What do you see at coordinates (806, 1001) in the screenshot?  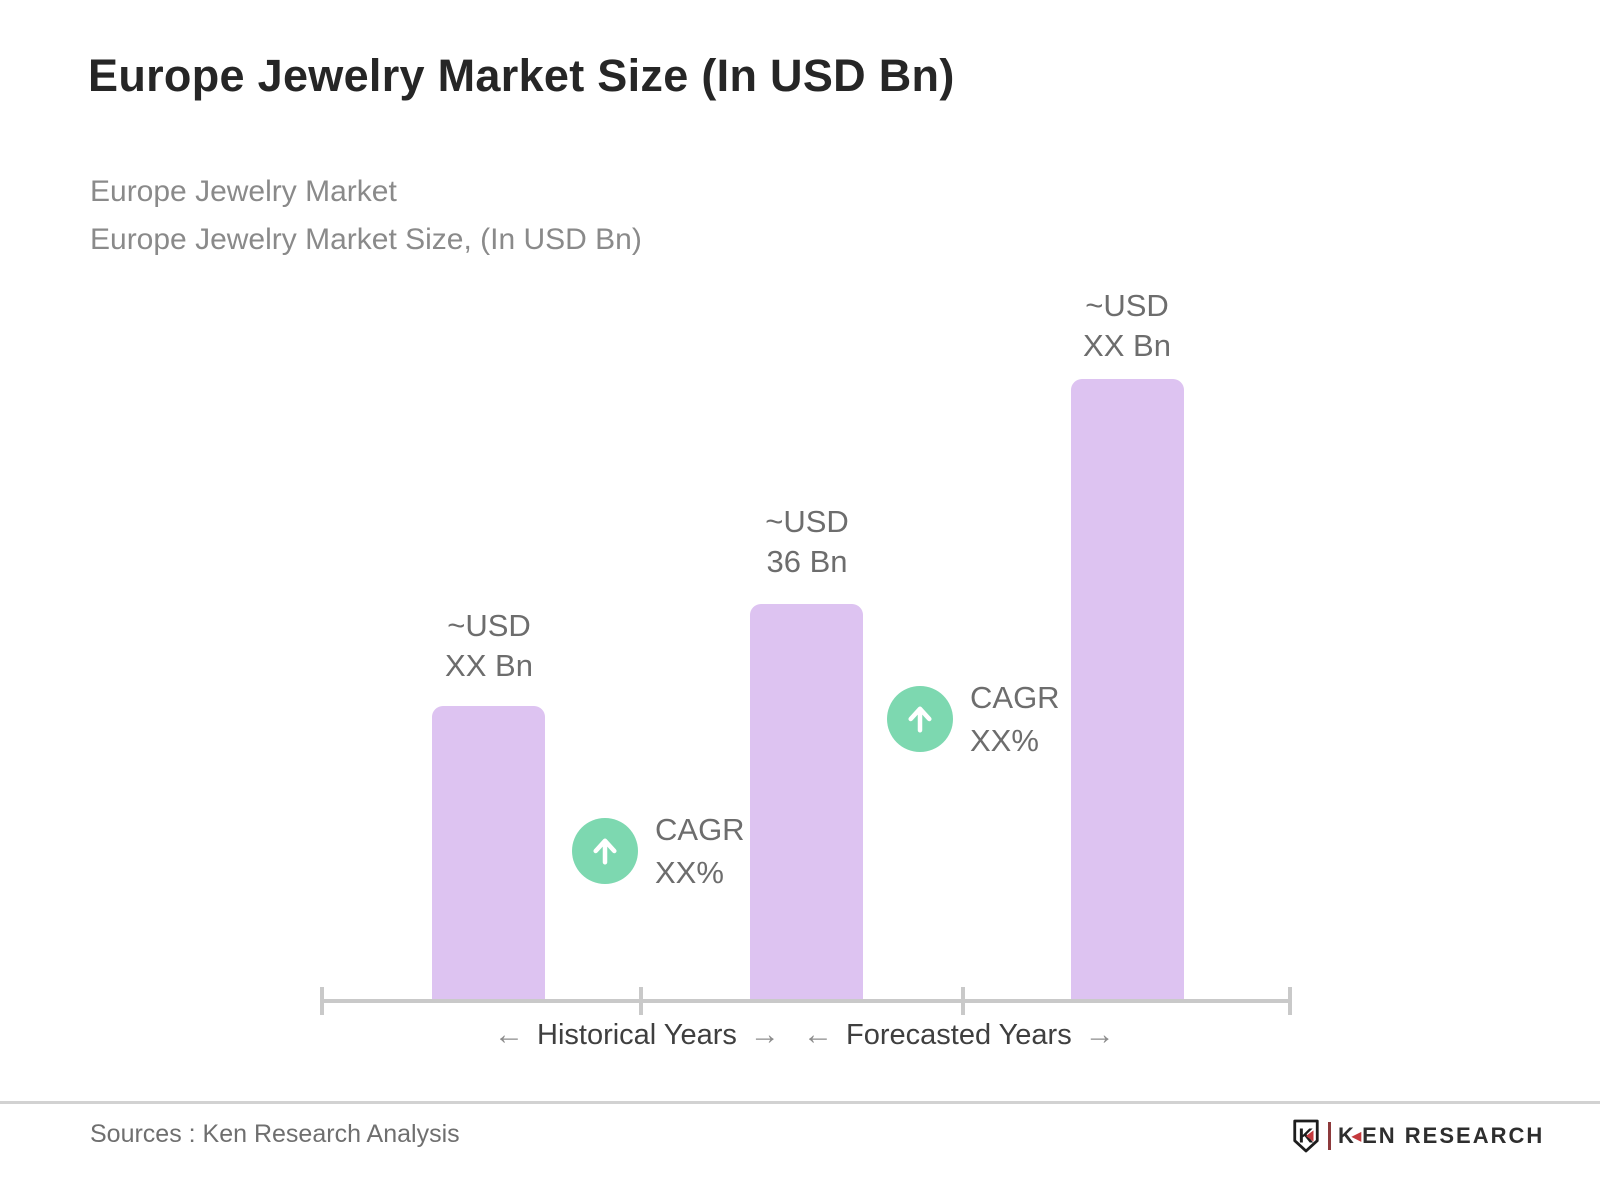 I see `x-axis-line` at bounding box center [806, 1001].